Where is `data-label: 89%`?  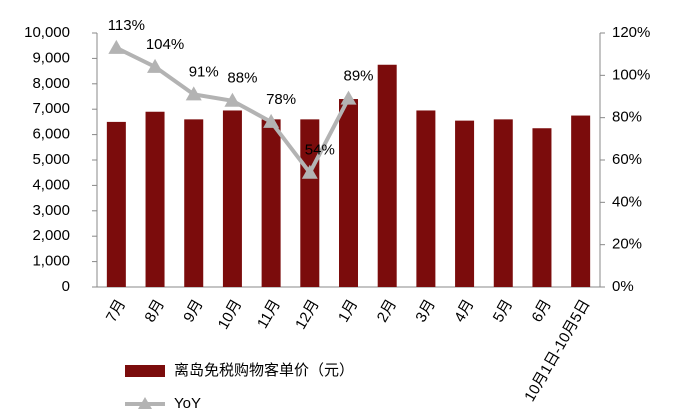 data-label: 89% is located at coordinates (358, 76).